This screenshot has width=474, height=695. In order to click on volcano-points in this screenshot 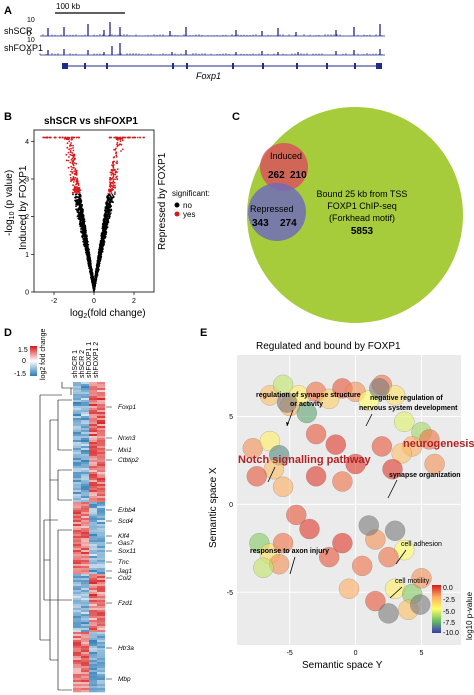, I will do `click(94, 214)`.